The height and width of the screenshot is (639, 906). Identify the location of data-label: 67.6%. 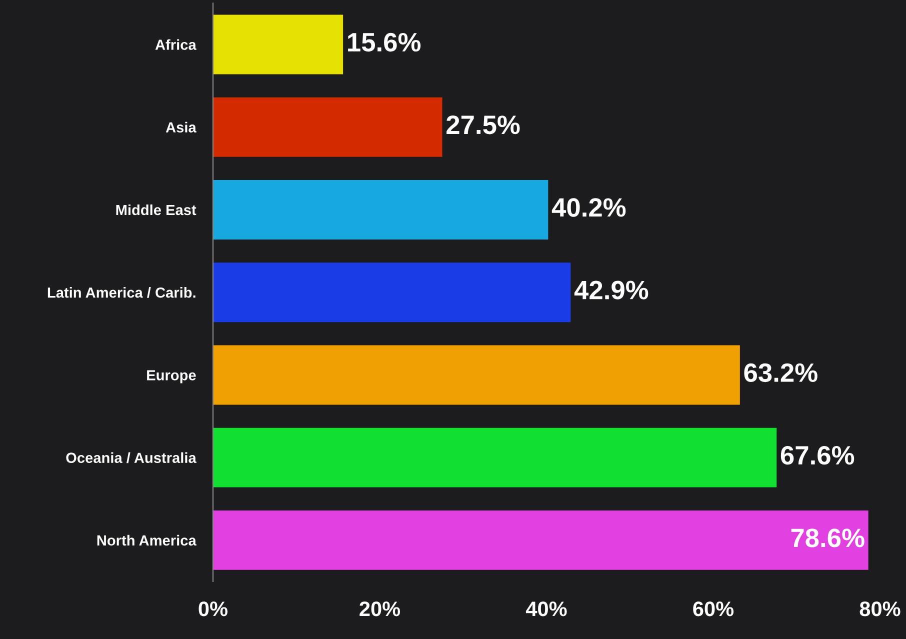
(817, 455).